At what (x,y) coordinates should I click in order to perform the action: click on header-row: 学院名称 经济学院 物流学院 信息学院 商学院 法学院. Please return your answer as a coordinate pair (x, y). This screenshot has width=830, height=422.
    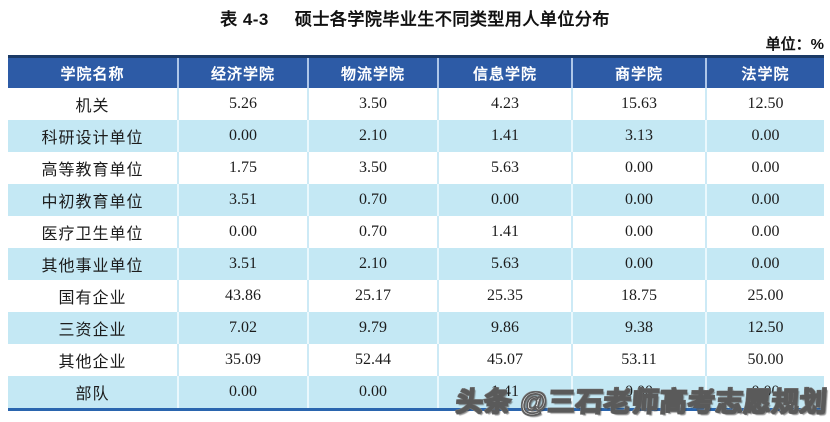
    Looking at the image, I should click on (416, 72).